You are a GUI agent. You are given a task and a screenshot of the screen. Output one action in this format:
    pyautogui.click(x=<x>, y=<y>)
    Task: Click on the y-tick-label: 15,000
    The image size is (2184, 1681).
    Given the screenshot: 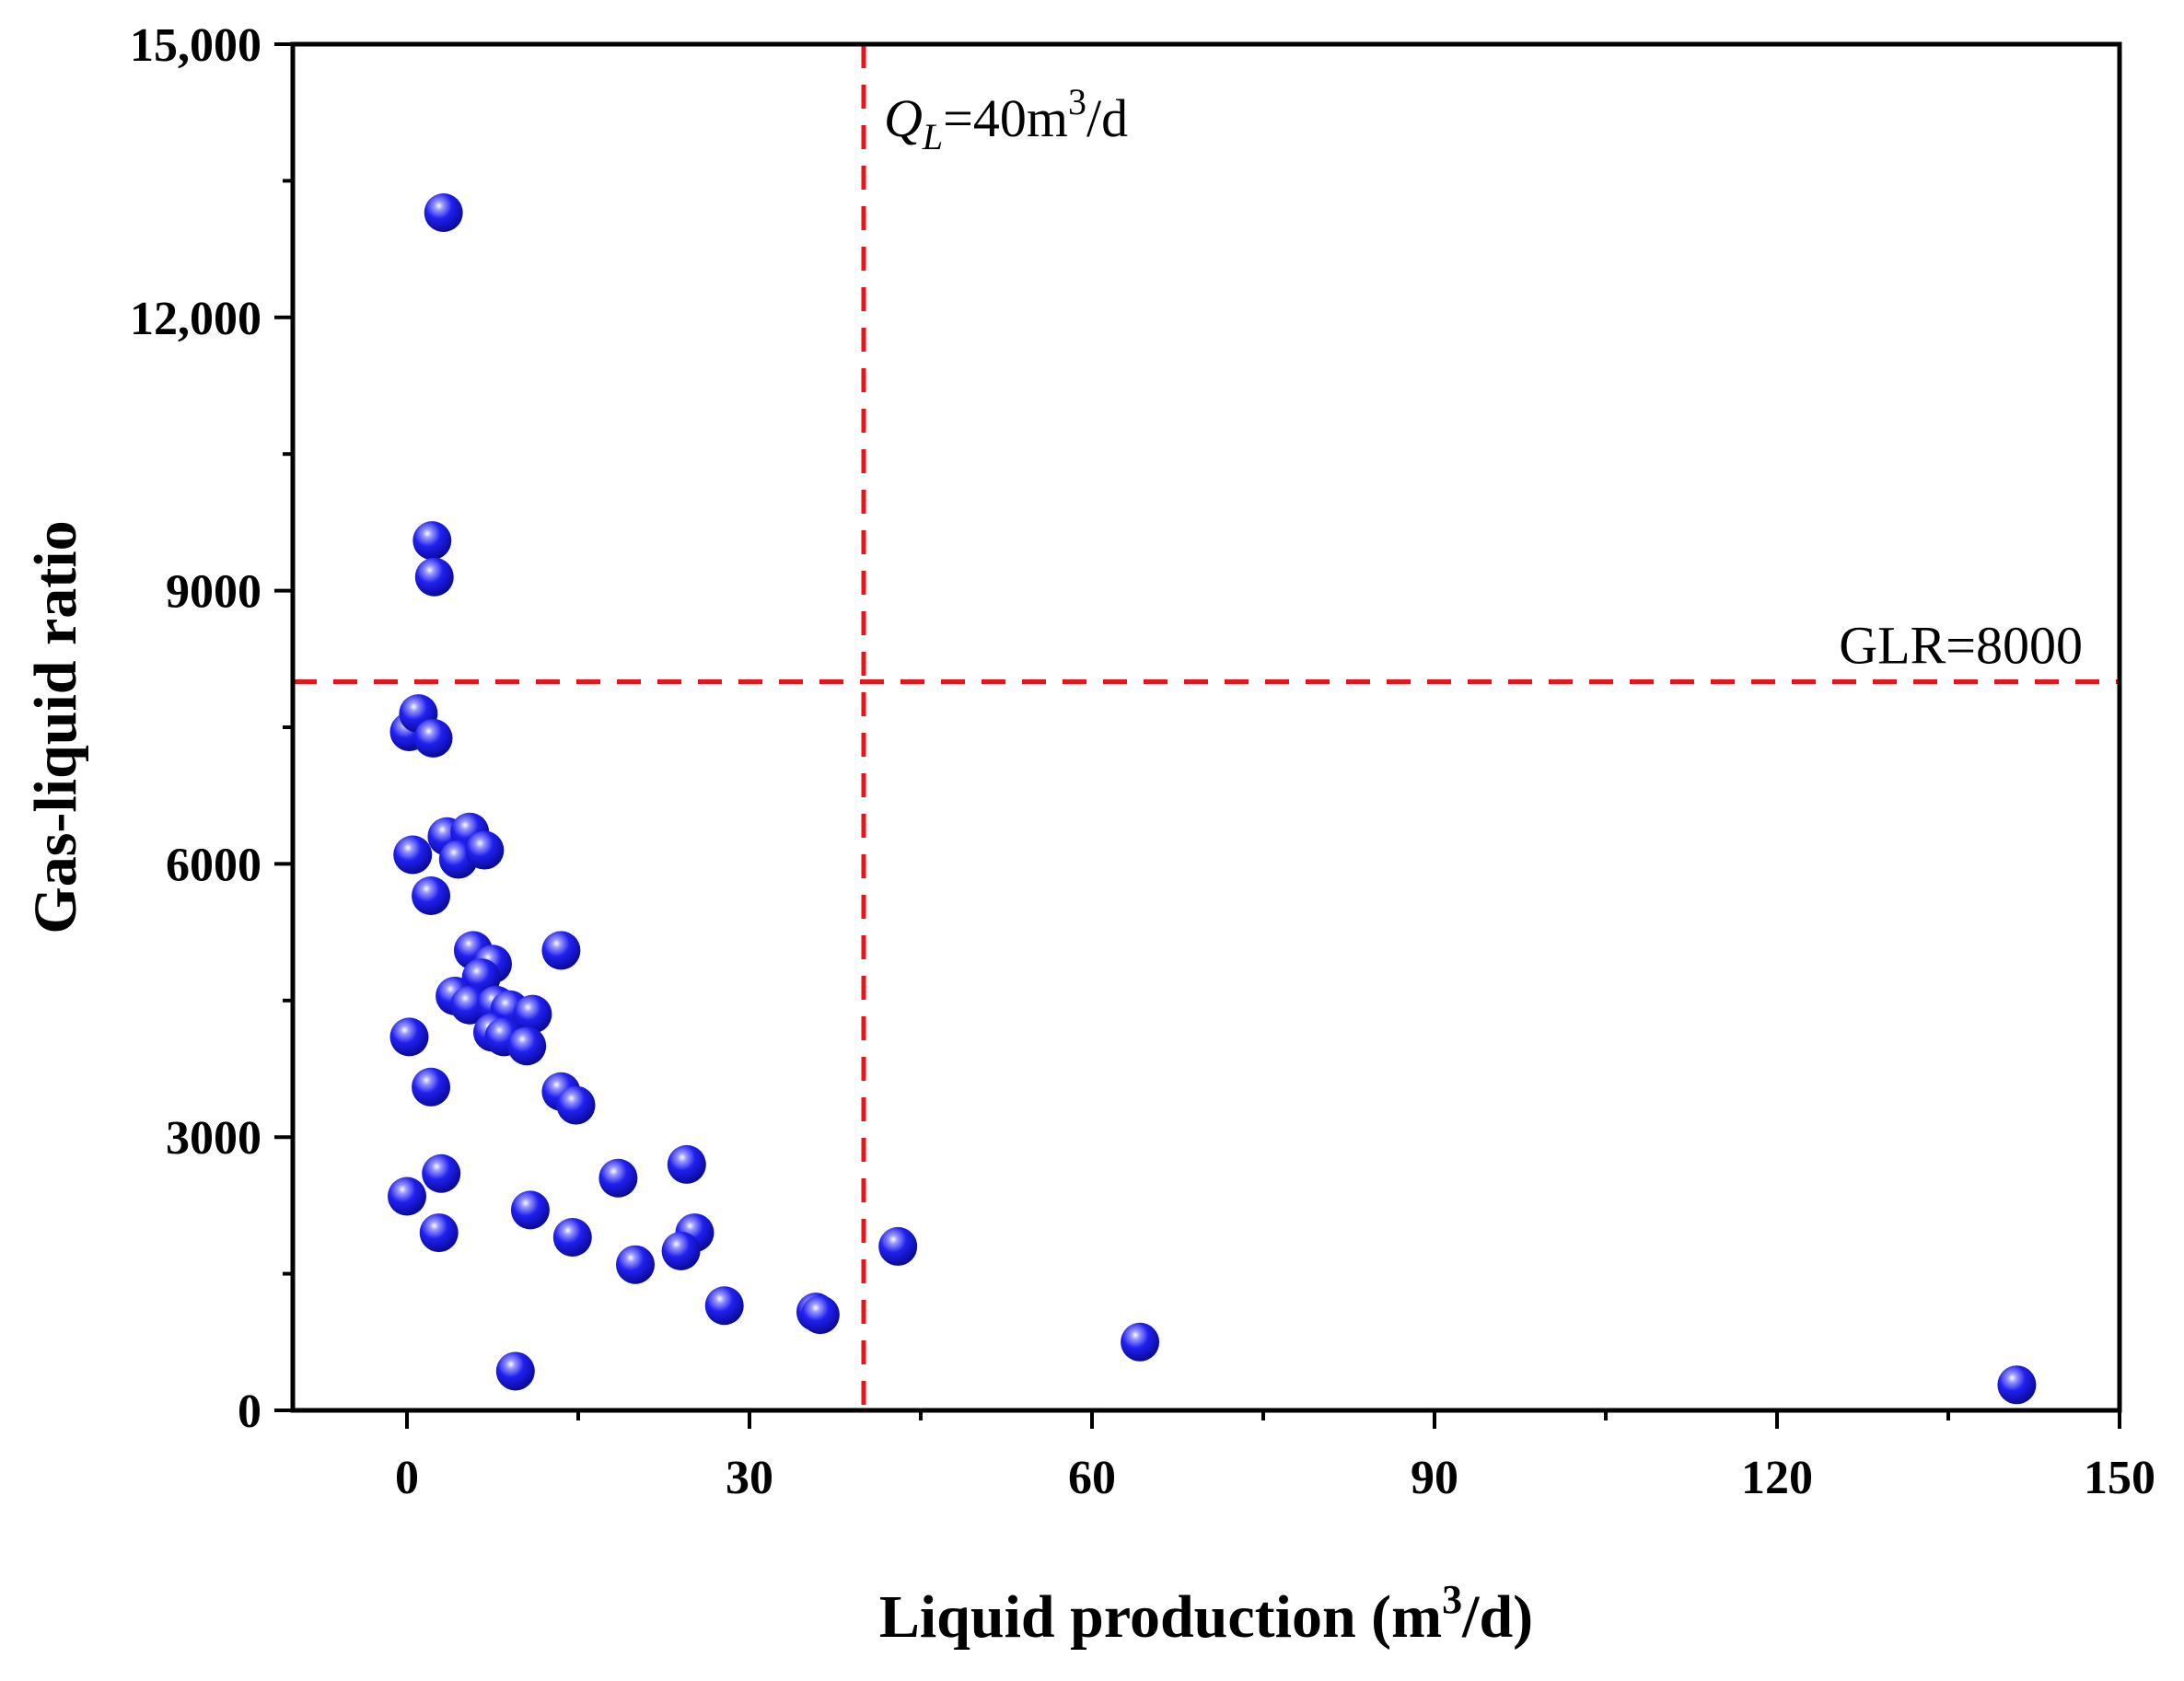 What is the action you would take?
    pyautogui.click(x=195, y=45)
    